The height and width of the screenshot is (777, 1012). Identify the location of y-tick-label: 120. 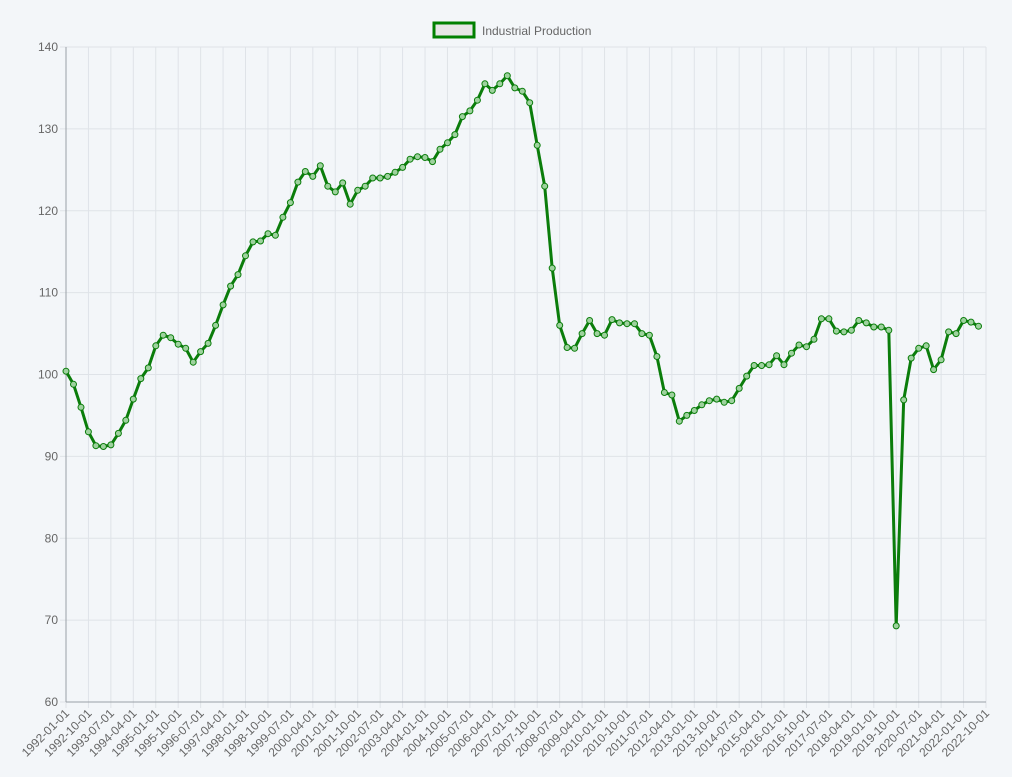
(48, 211).